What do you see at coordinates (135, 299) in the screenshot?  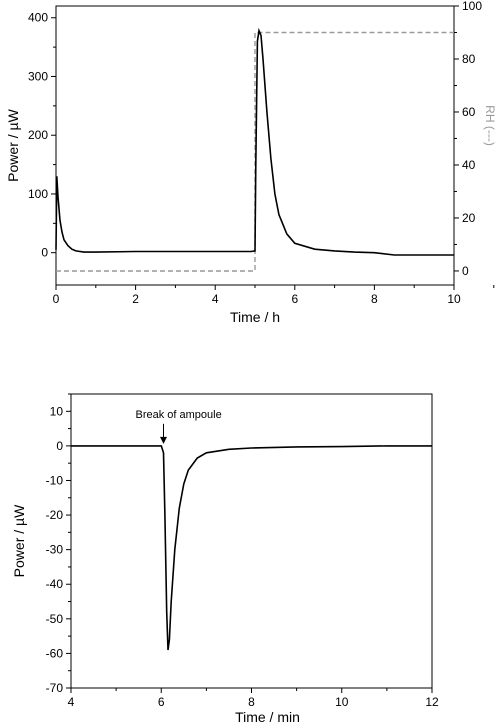 I see `x-tick-label: 2` at bounding box center [135, 299].